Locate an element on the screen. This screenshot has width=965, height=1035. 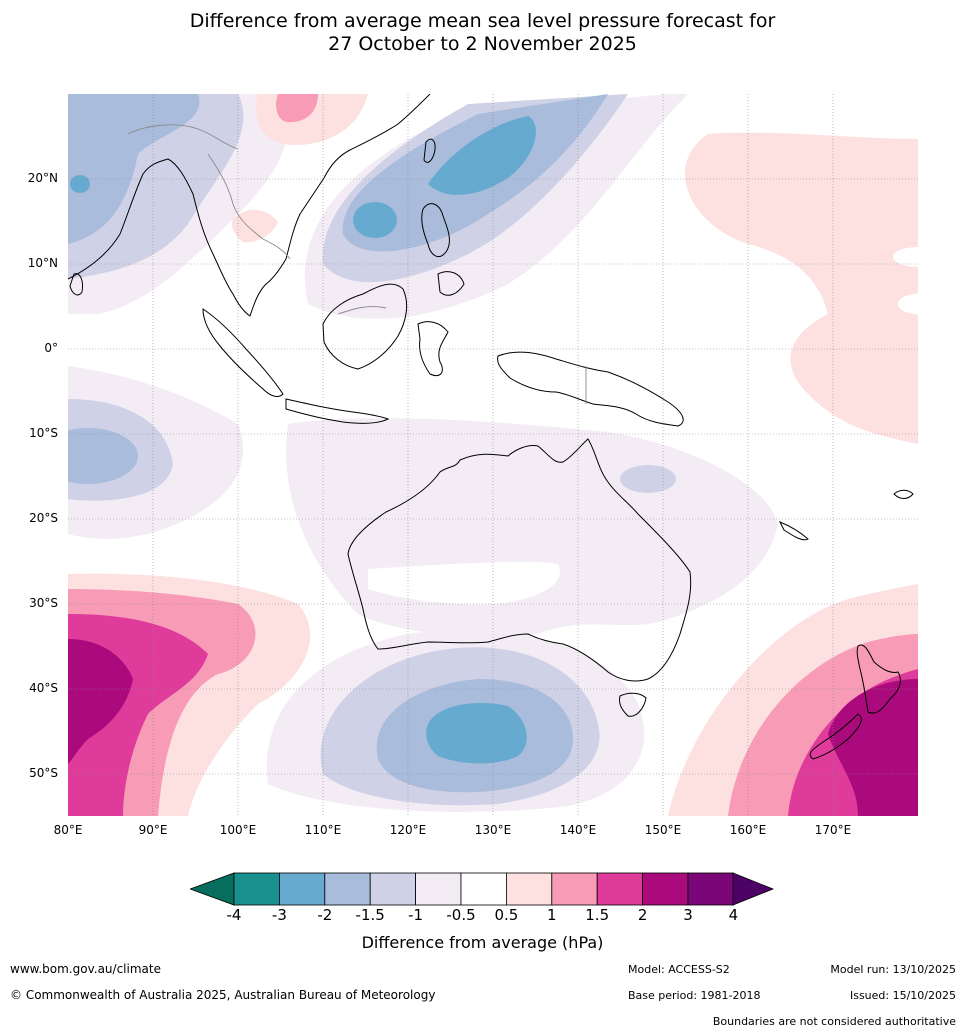
coastline-tasmania is located at coordinates (633, 704).